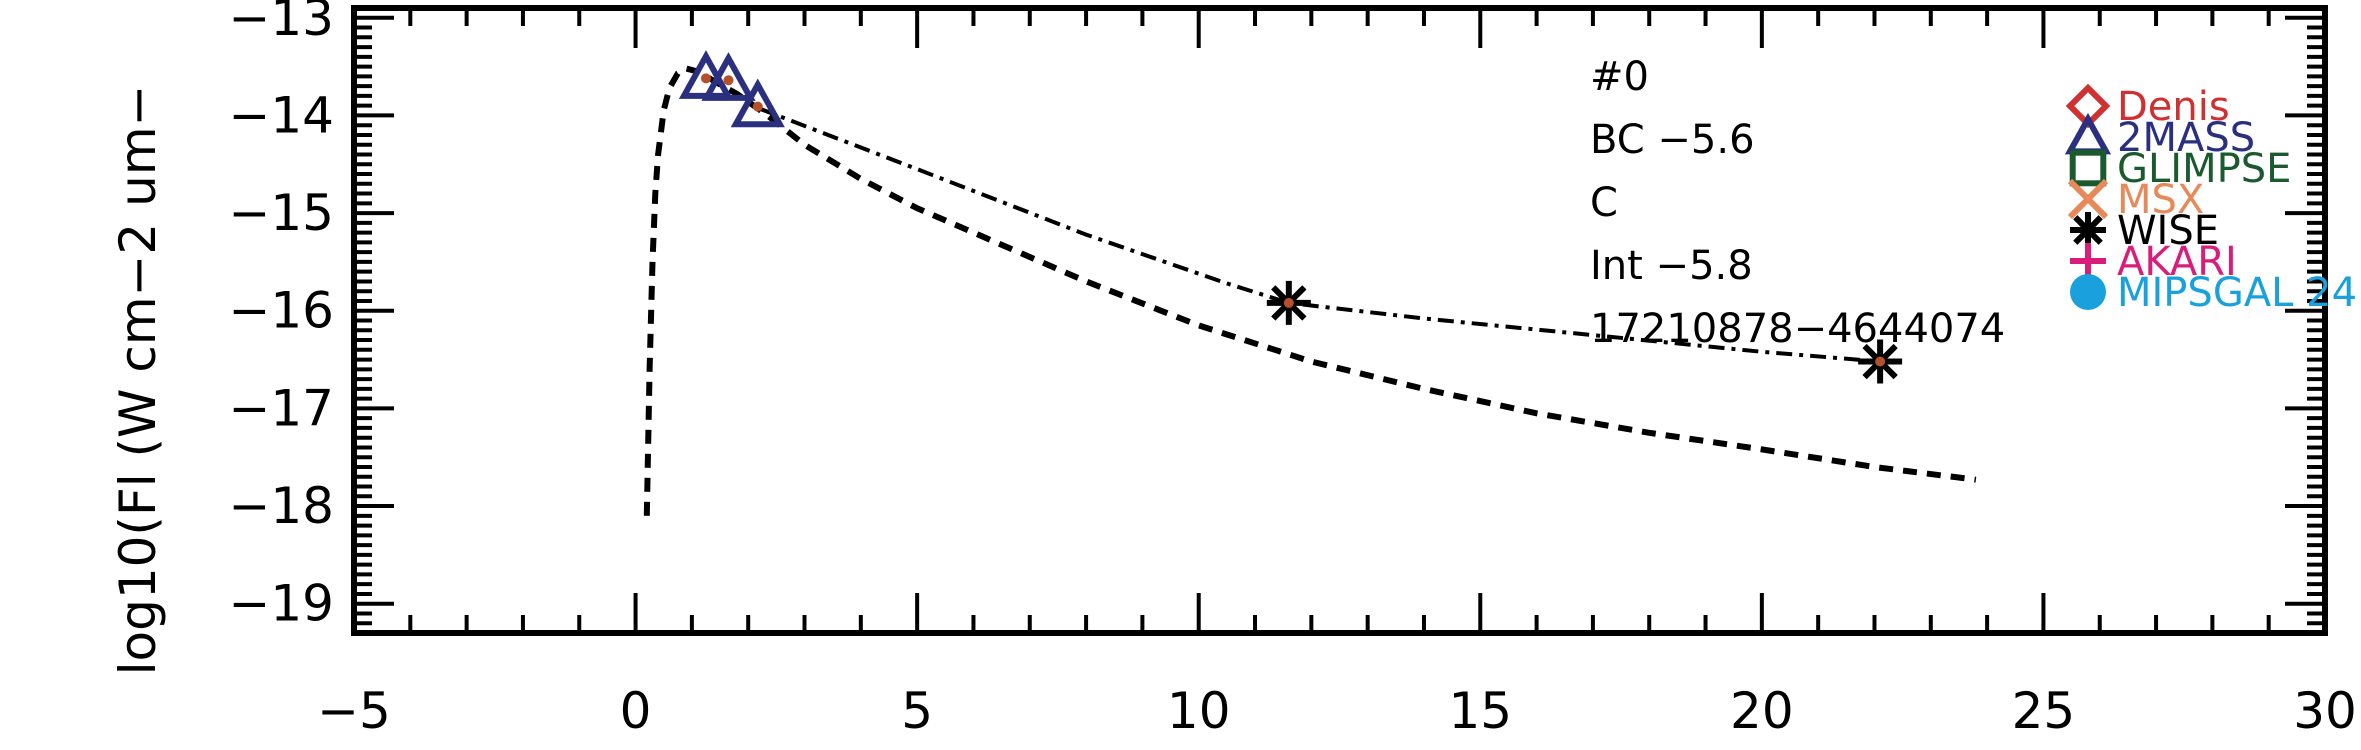  What do you see at coordinates (1762, 711) in the screenshot?
I see `x-tick-label: 20` at bounding box center [1762, 711].